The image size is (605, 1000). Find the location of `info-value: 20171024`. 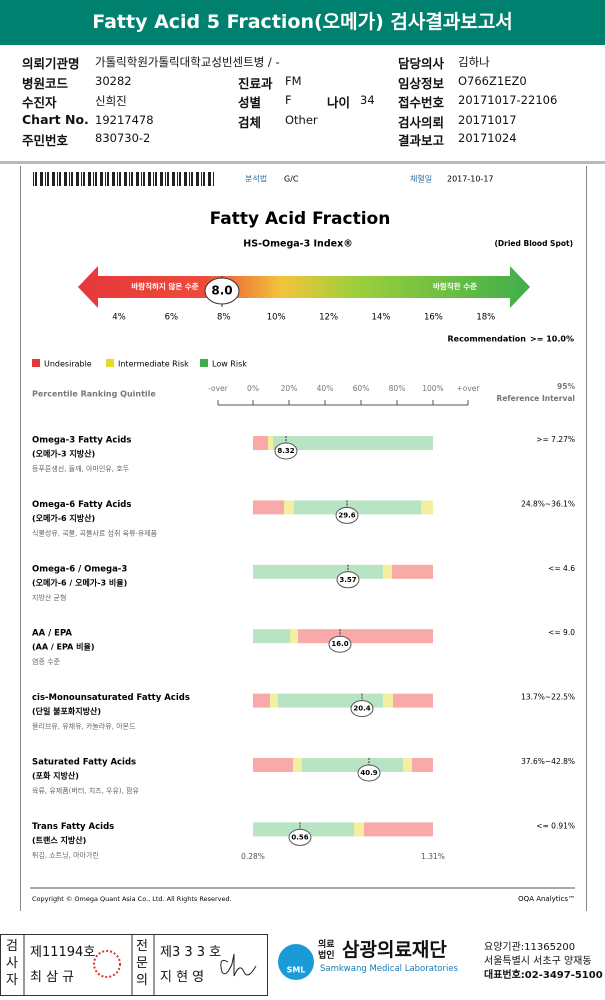

info-value: 20171024 is located at coordinates (487, 138).